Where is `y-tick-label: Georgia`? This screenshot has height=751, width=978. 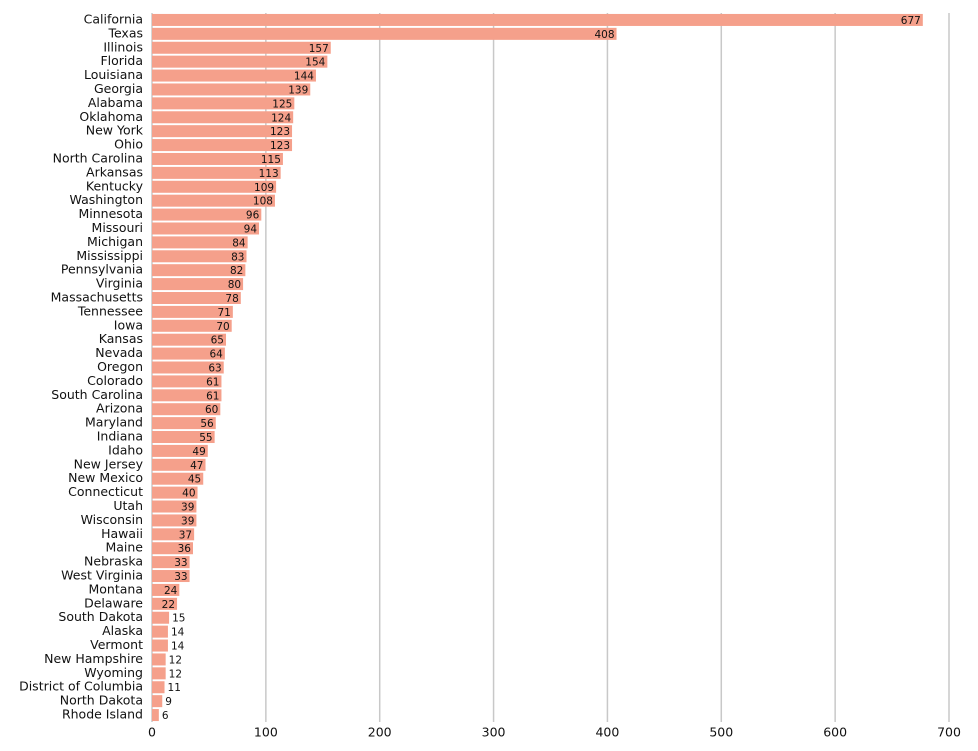
y-tick-label: Georgia is located at coordinates (118, 88).